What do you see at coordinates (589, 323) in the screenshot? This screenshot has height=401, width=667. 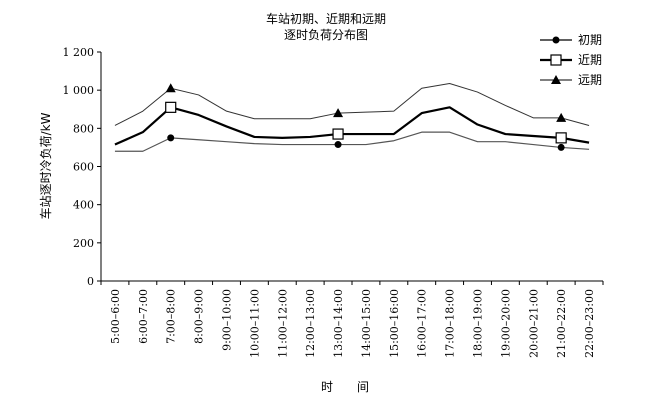 I see `x-tick-label: 22:00–23:00` at bounding box center [589, 323].